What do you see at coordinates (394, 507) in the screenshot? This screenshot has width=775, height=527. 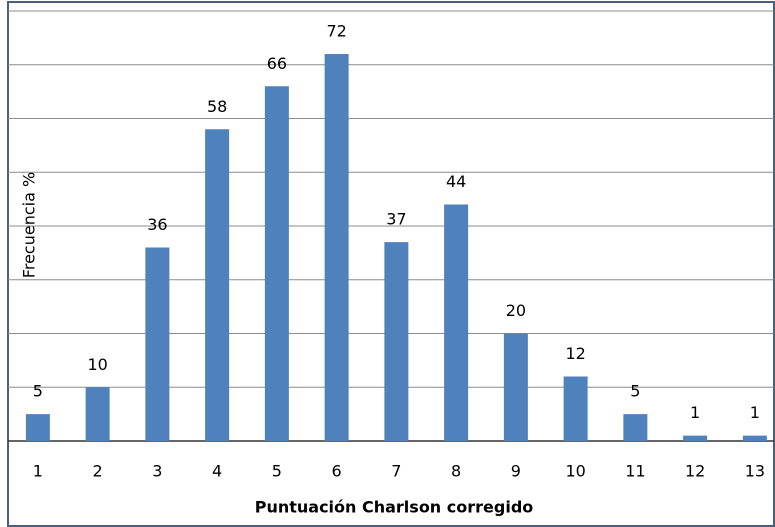 I see `x-axis-title: Puntuación Charlson corregido` at bounding box center [394, 507].